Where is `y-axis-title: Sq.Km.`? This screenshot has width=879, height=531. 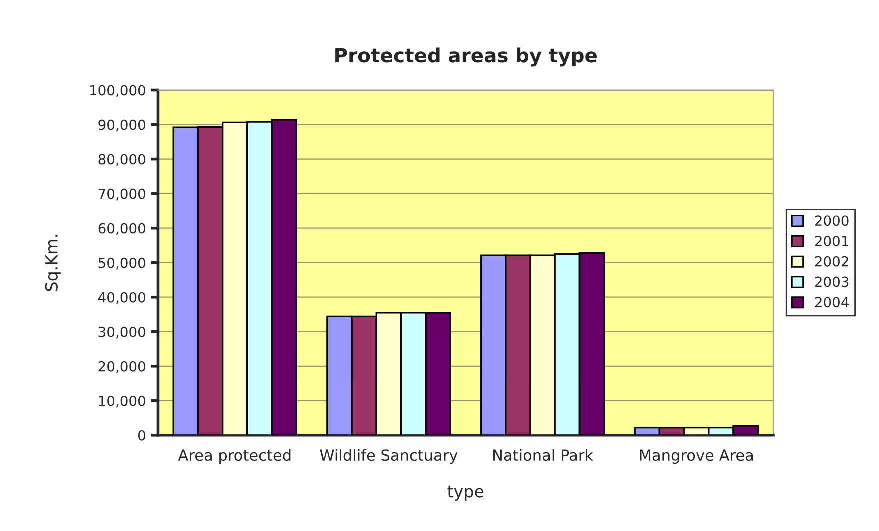
y-axis-title: Sq.Km. is located at coordinates (53, 263).